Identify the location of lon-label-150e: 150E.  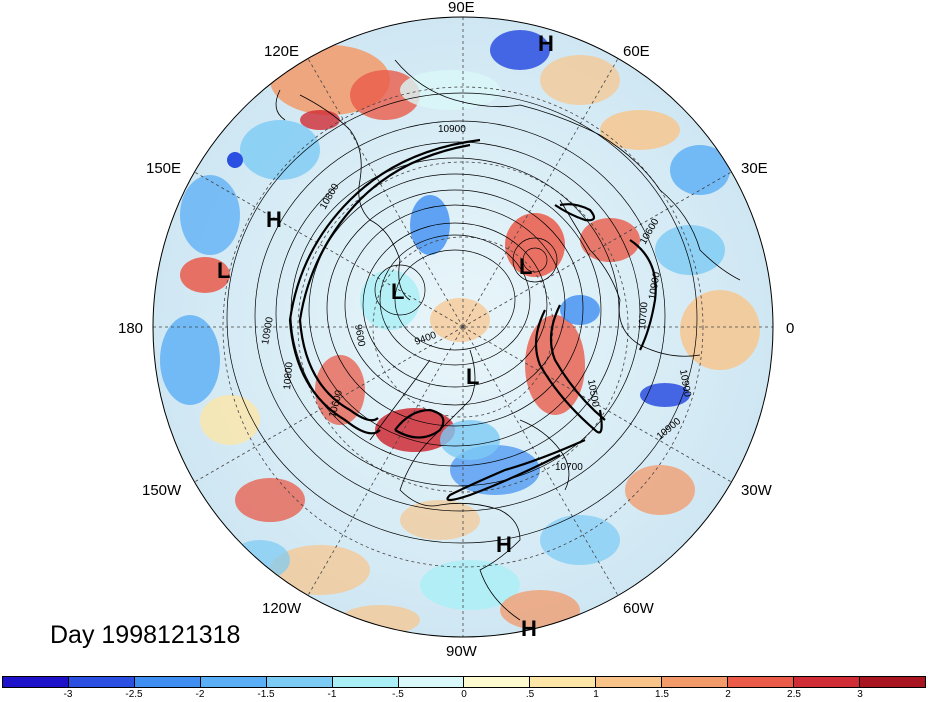
(163, 168).